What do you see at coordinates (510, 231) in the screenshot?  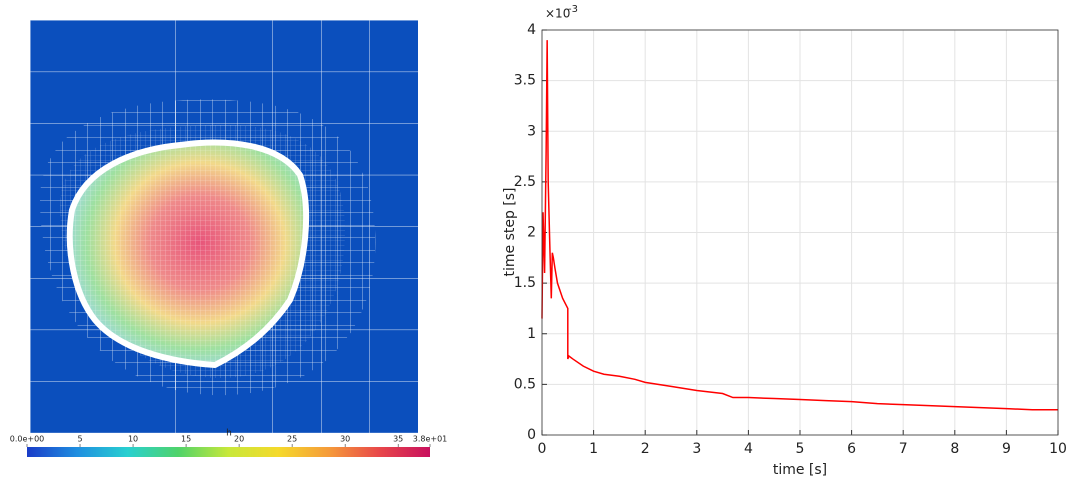 I see `y-axis-label: time step [s]` at bounding box center [510, 231].